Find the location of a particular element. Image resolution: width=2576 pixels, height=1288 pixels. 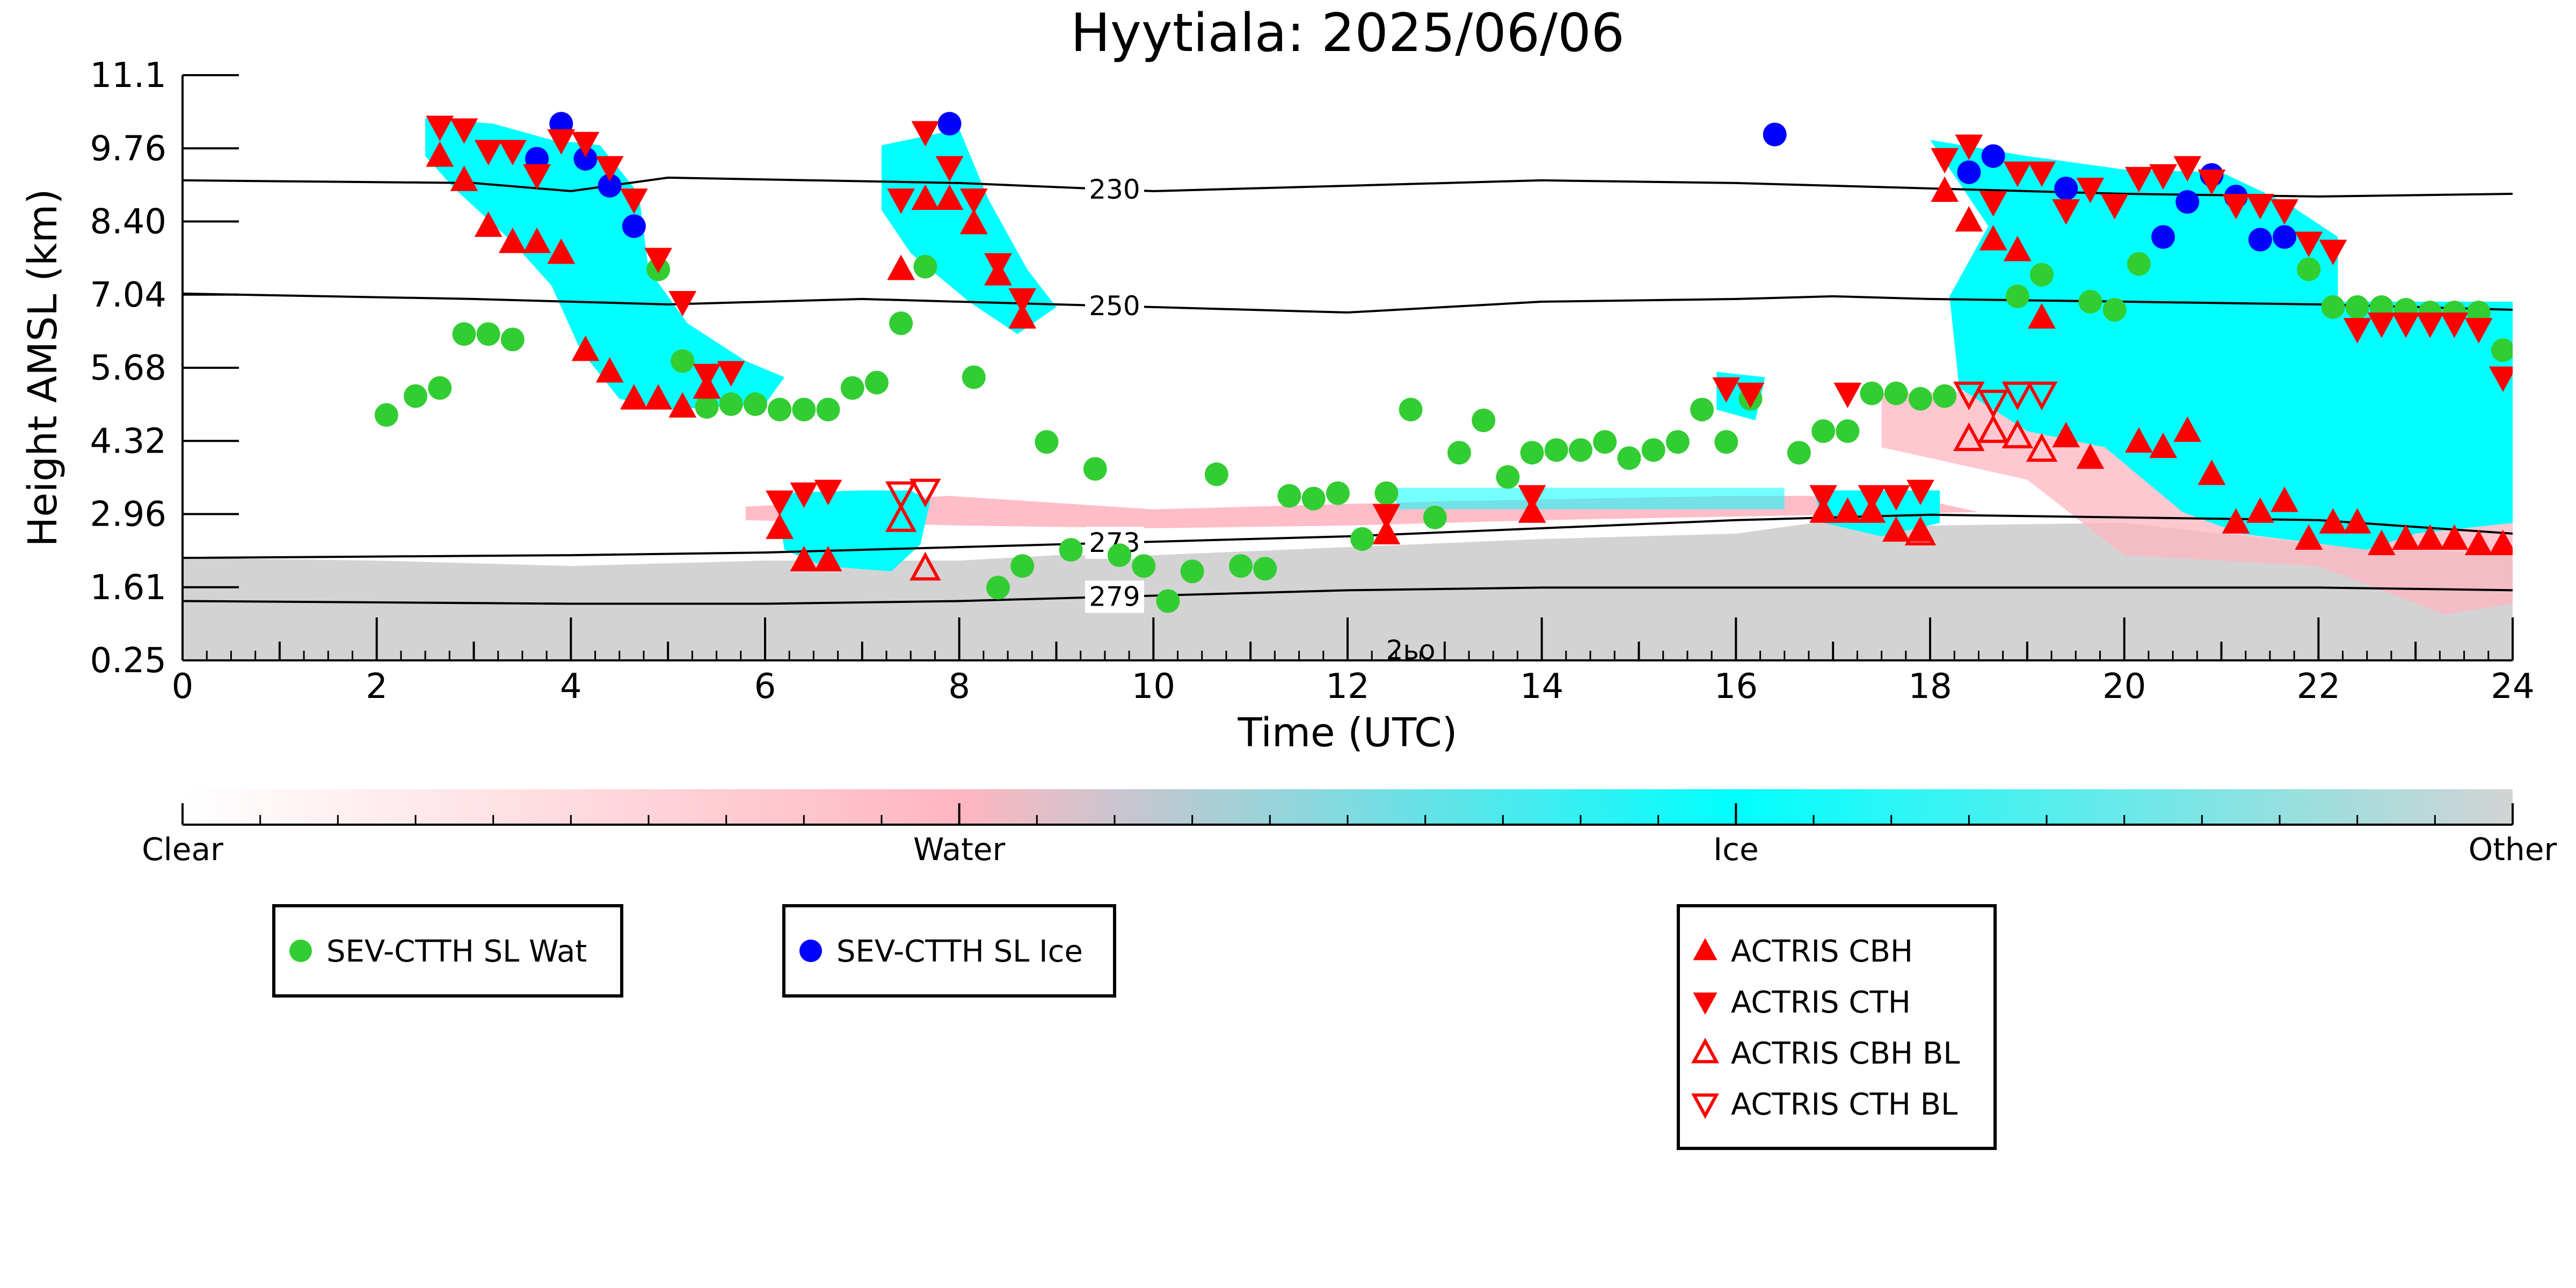

legend-marker is located at coordinates (810, 951).